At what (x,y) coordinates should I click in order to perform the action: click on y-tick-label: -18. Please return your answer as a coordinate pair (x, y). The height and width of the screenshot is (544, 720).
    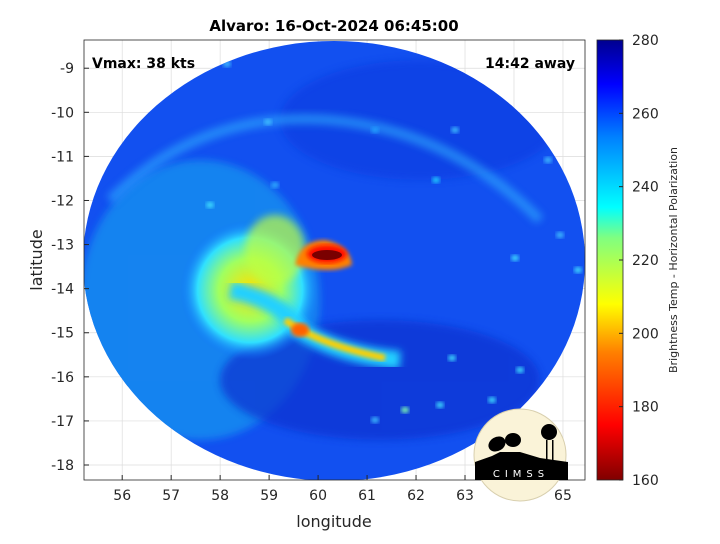
    Looking at the image, I should click on (62, 466).